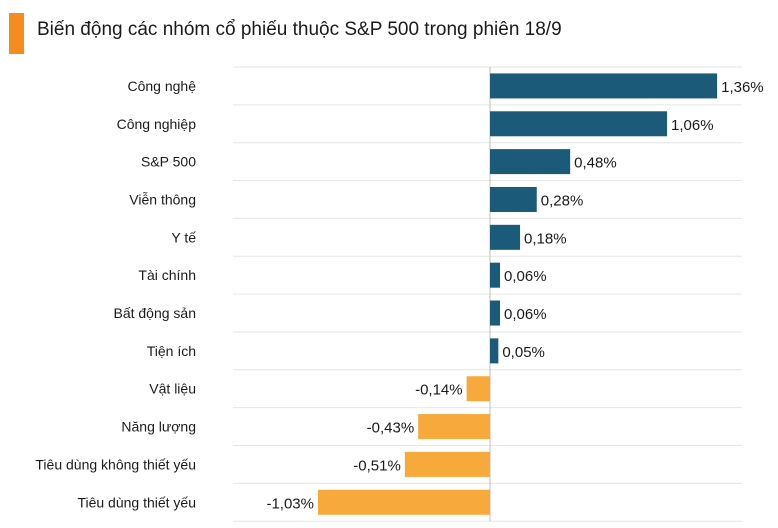  What do you see at coordinates (290, 503) in the screenshot?
I see `value-label: -1,03%` at bounding box center [290, 503].